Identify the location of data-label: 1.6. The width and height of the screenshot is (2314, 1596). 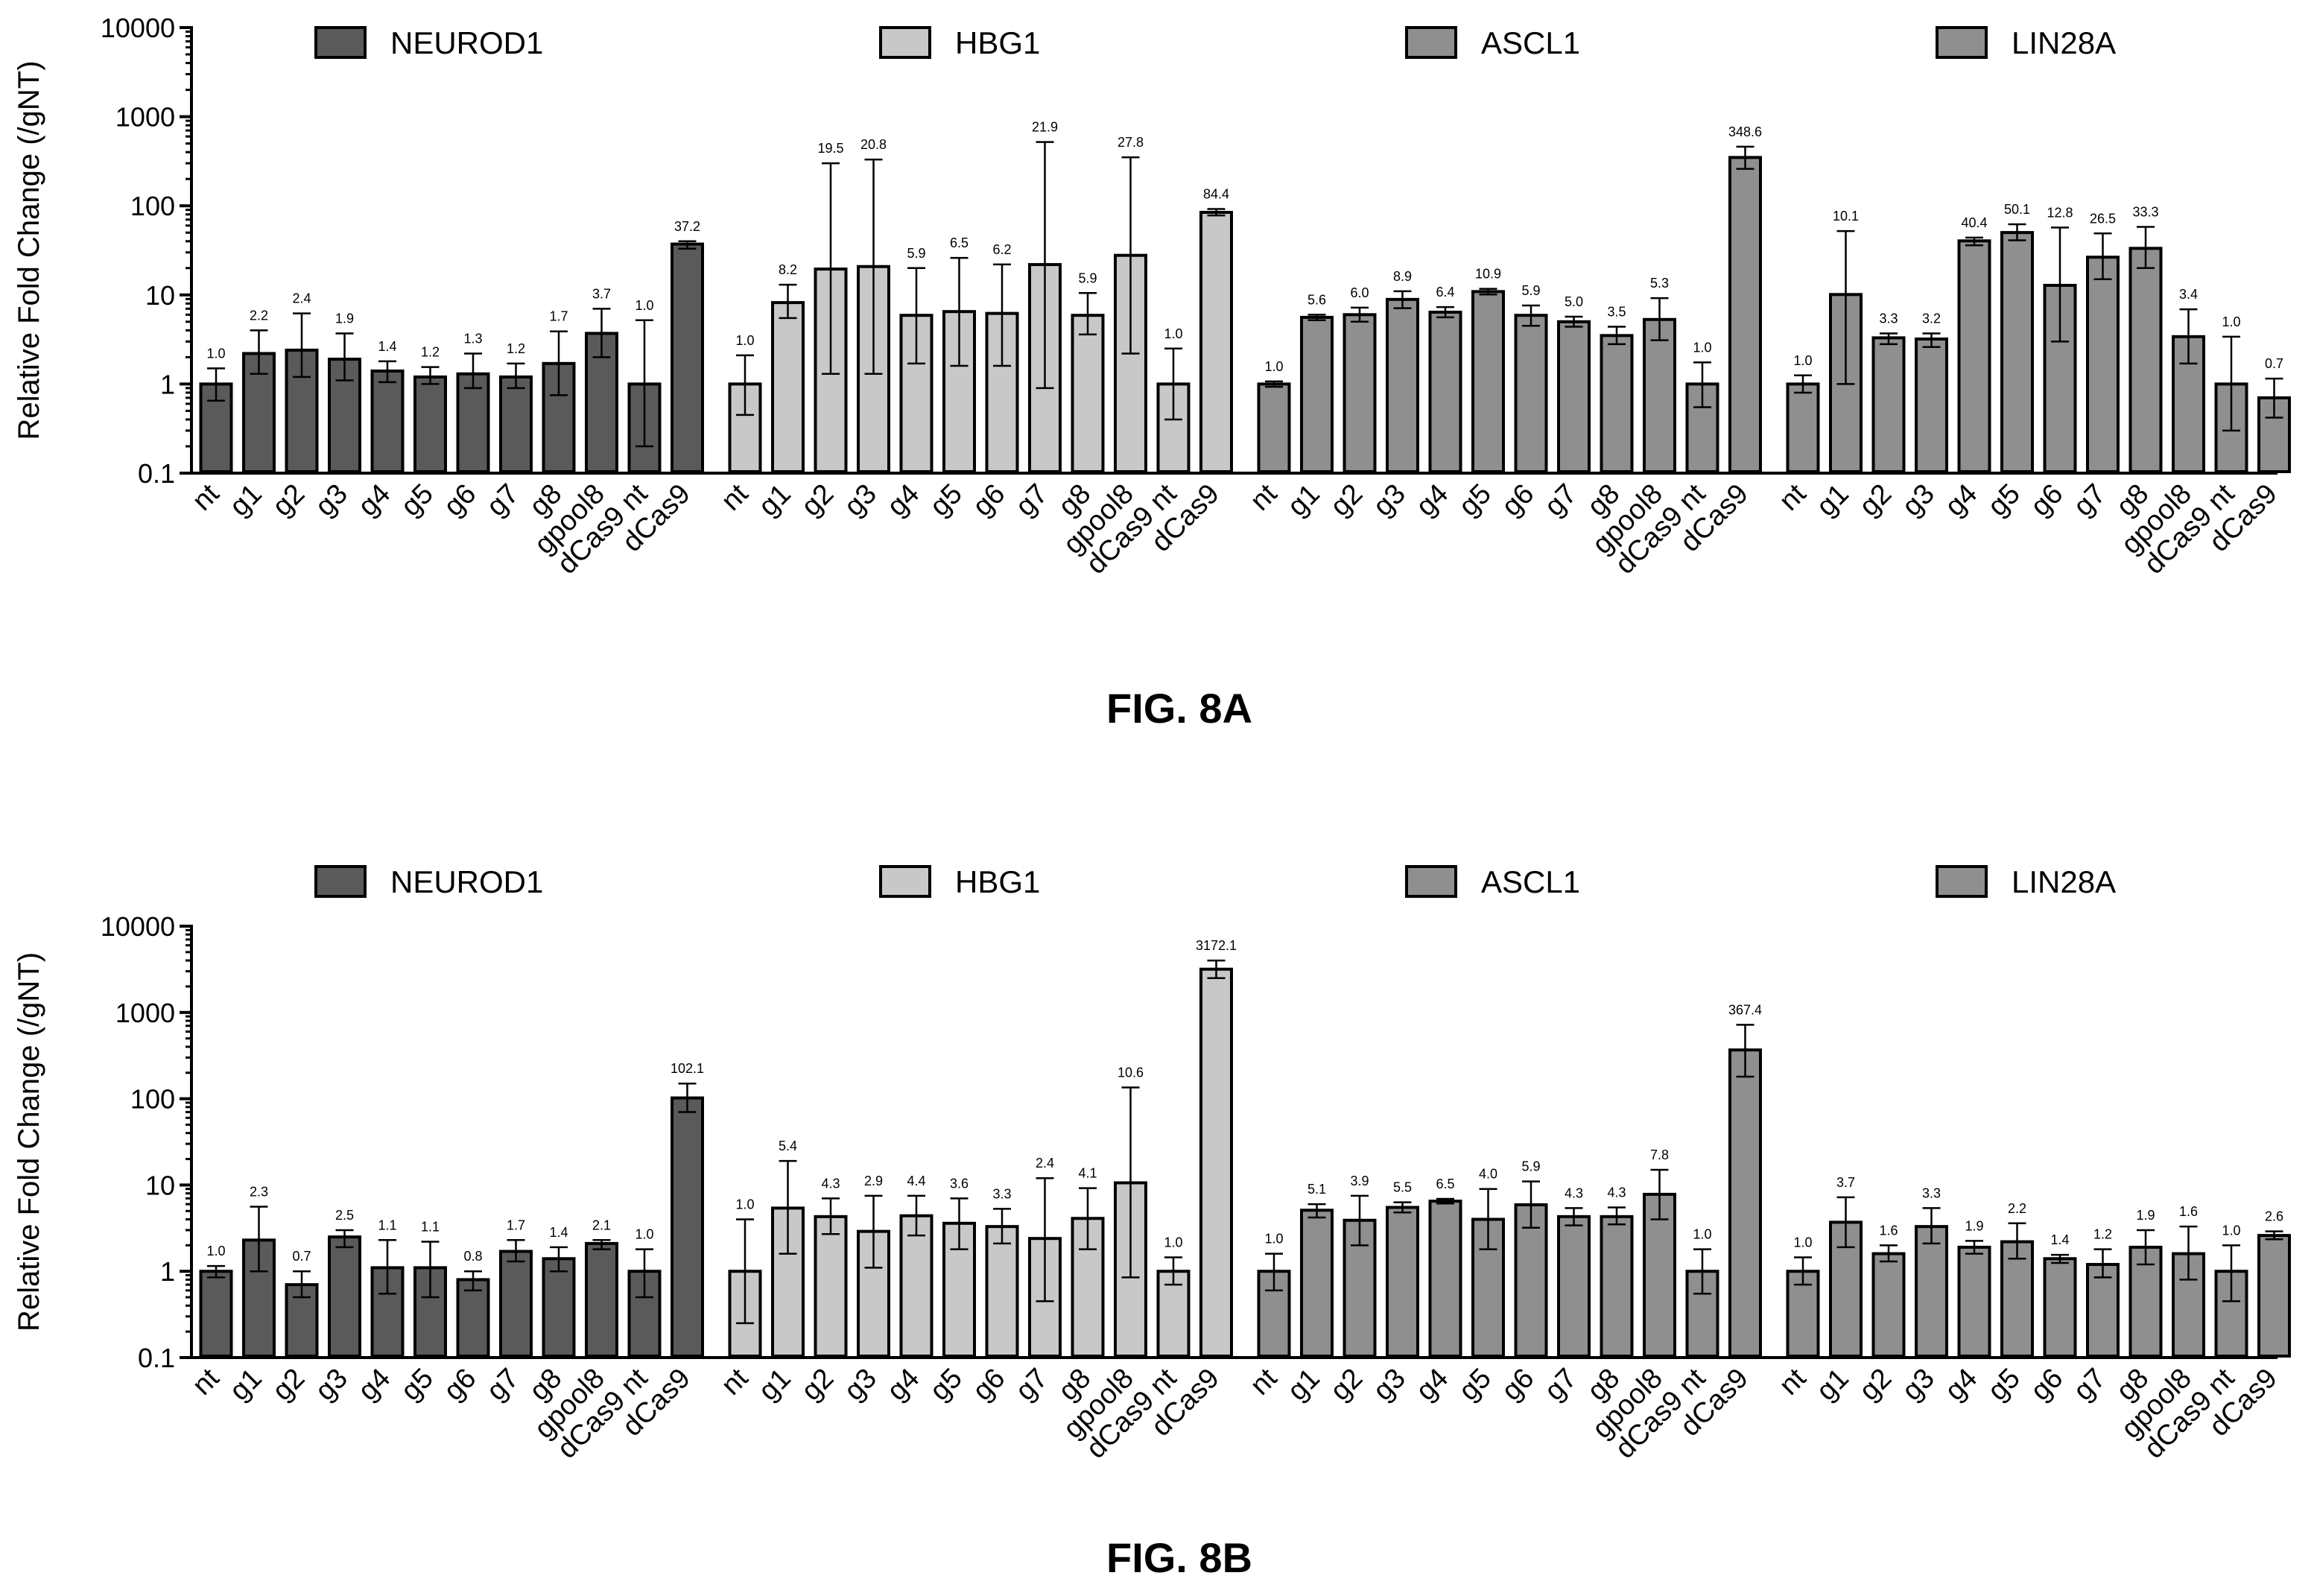
(2188, 1211).